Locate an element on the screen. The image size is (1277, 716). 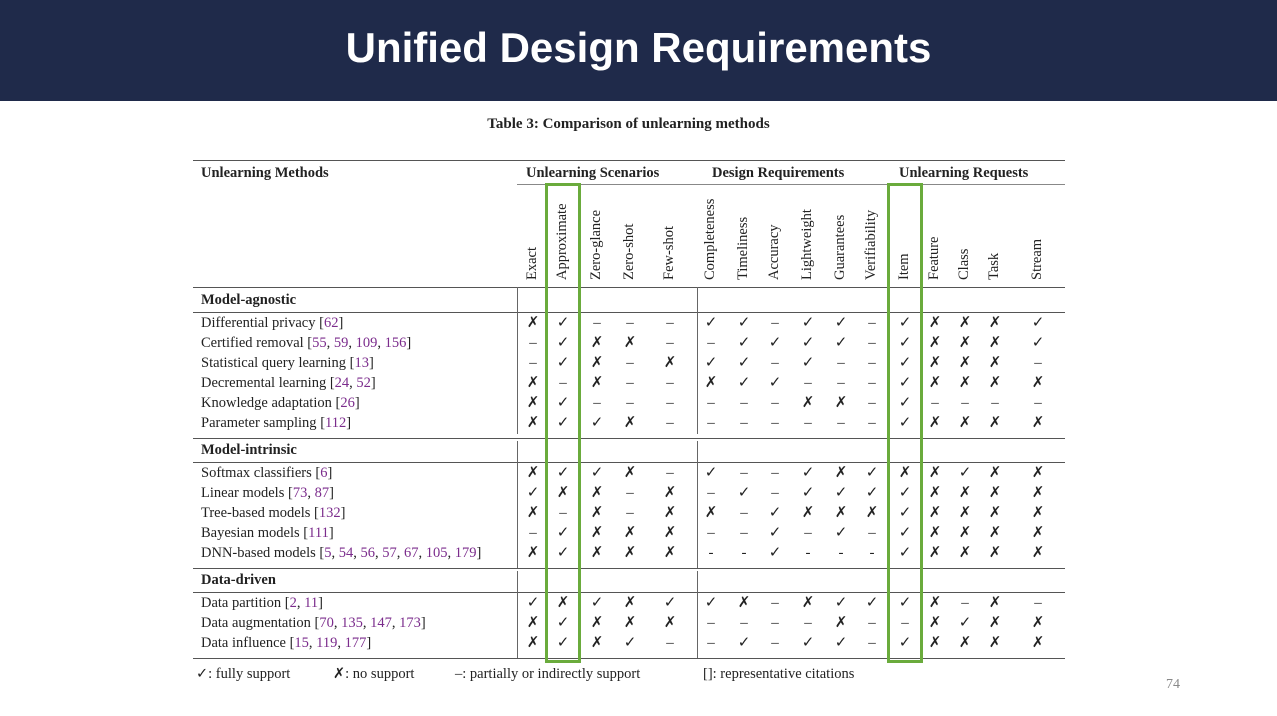
citation-link: 119 is located at coordinates (327, 643).